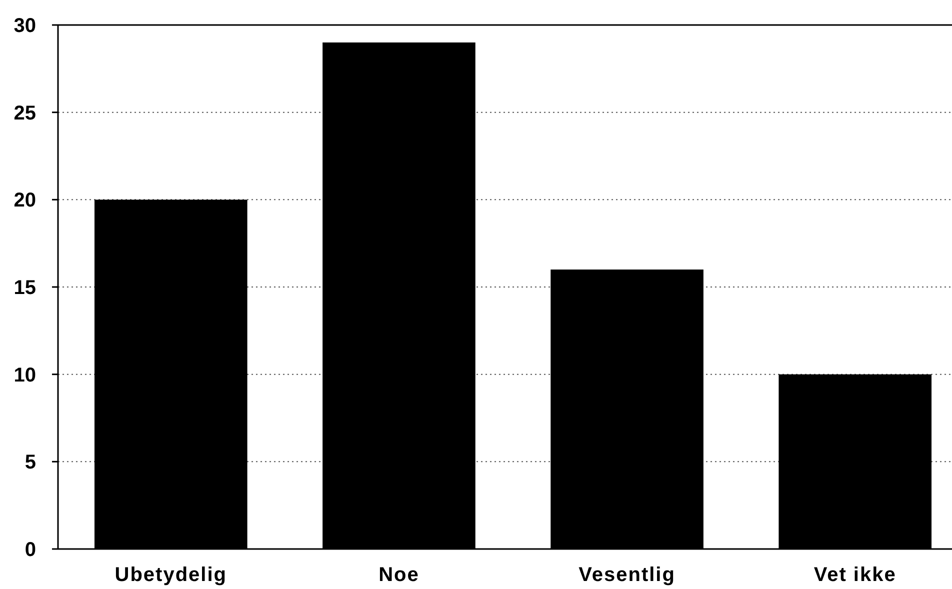  What do you see at coordinates (25, 26) in the screenshot?
I see `y-tick-label: 30` at bounding box center [25, 26].